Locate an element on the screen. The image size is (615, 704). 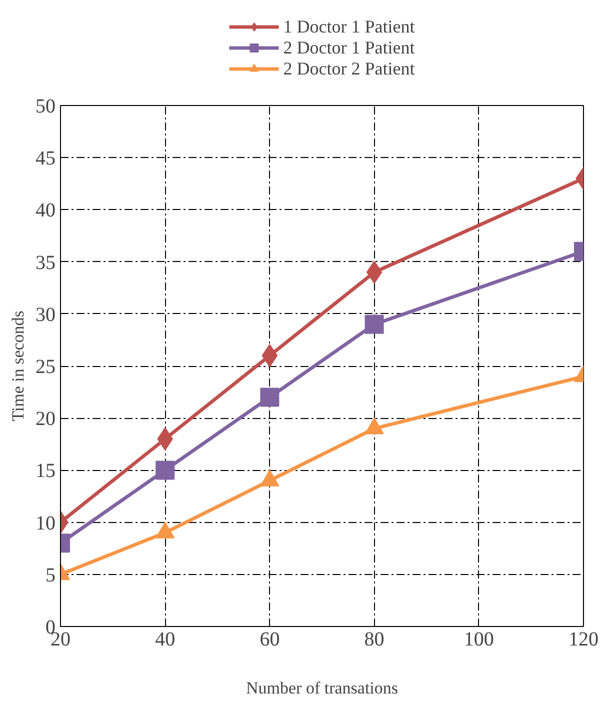
x-tick-label: 100 is located at coordinates (479, 639).